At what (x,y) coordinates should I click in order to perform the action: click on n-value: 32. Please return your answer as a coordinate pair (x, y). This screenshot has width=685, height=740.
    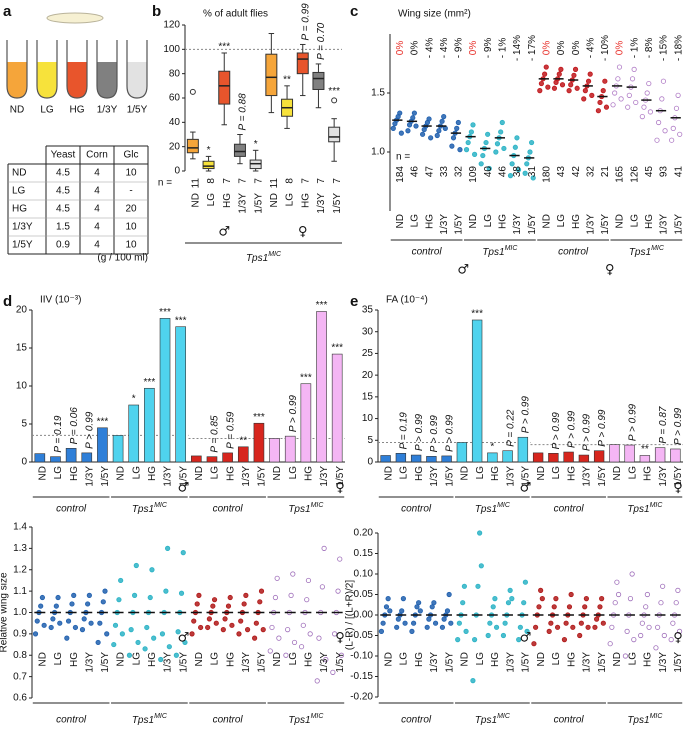
    Looking at the image, I should click on (459, 172).